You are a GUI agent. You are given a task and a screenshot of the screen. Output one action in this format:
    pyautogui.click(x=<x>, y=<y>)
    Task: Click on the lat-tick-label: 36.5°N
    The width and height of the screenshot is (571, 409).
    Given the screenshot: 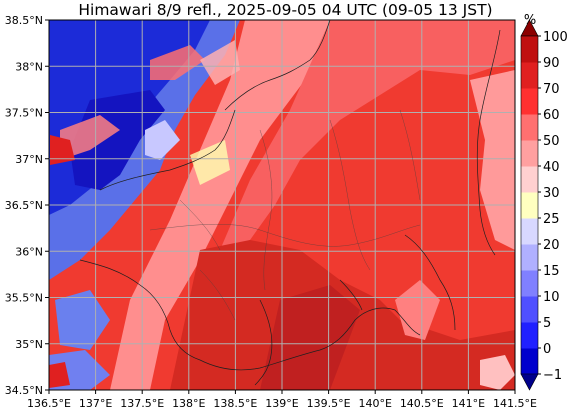 What is the action you would take?
    pyautogui.click(x=24, y=205)
    